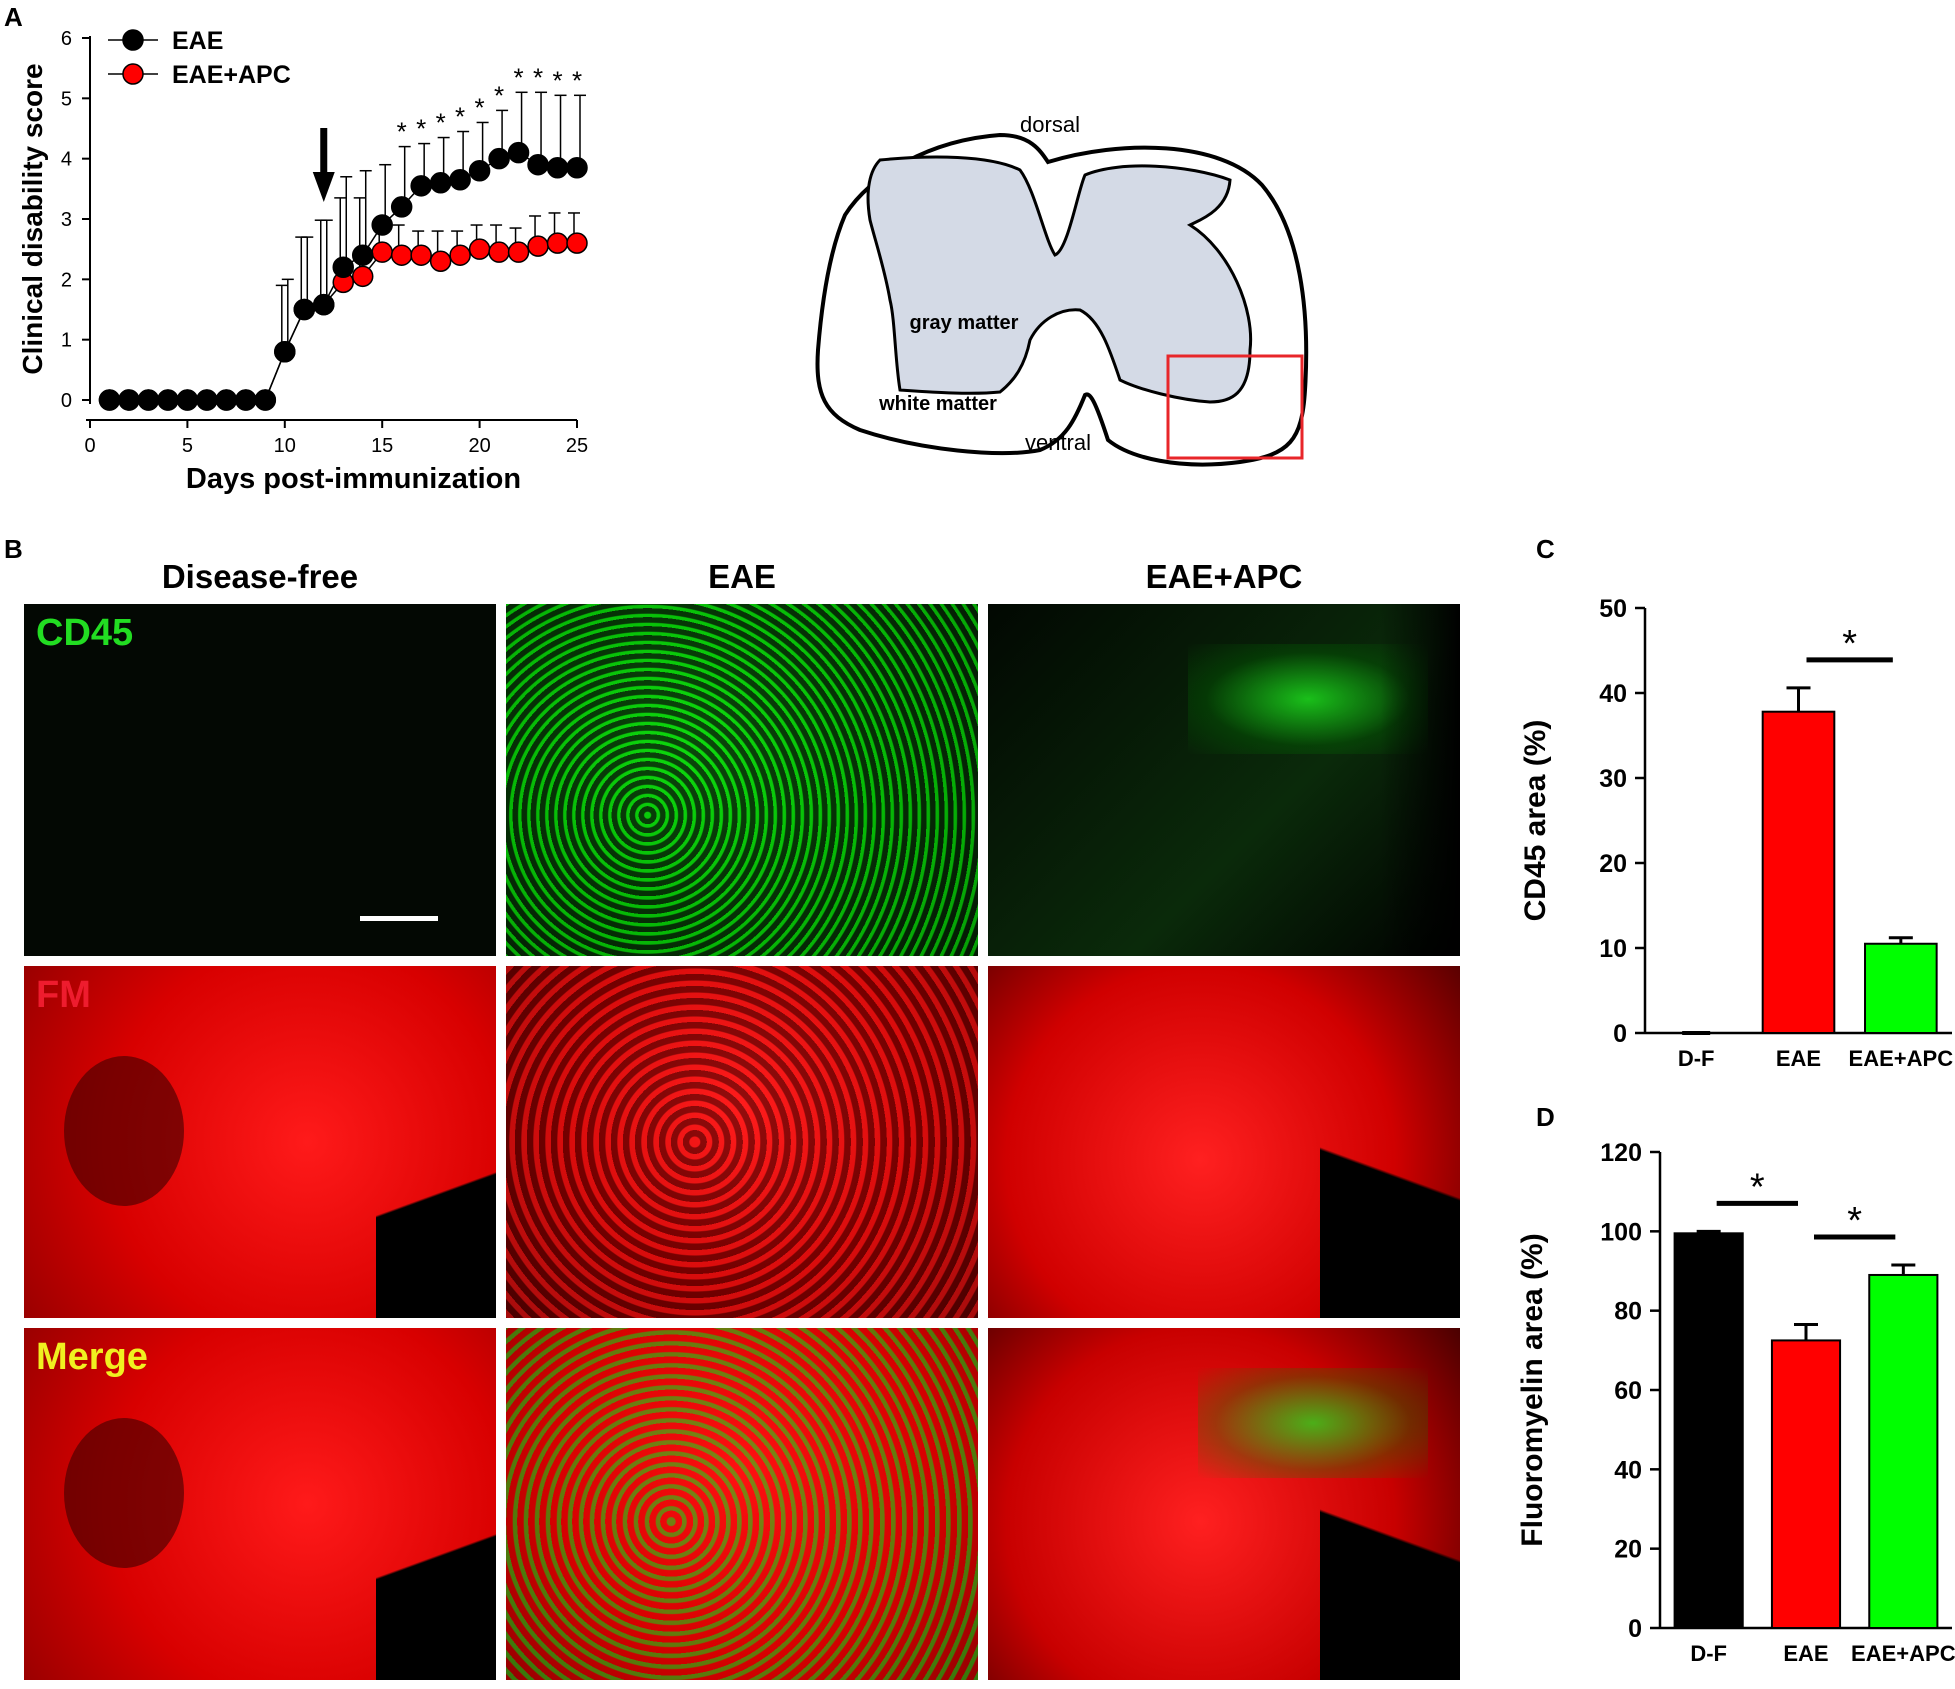 The width and height of the screenshot is (1955, 1689). What do you see at coordinates (1621, 1232) in the screenshot?
I see `y-tick-label: 100` at bounding box center [1621, 1232].